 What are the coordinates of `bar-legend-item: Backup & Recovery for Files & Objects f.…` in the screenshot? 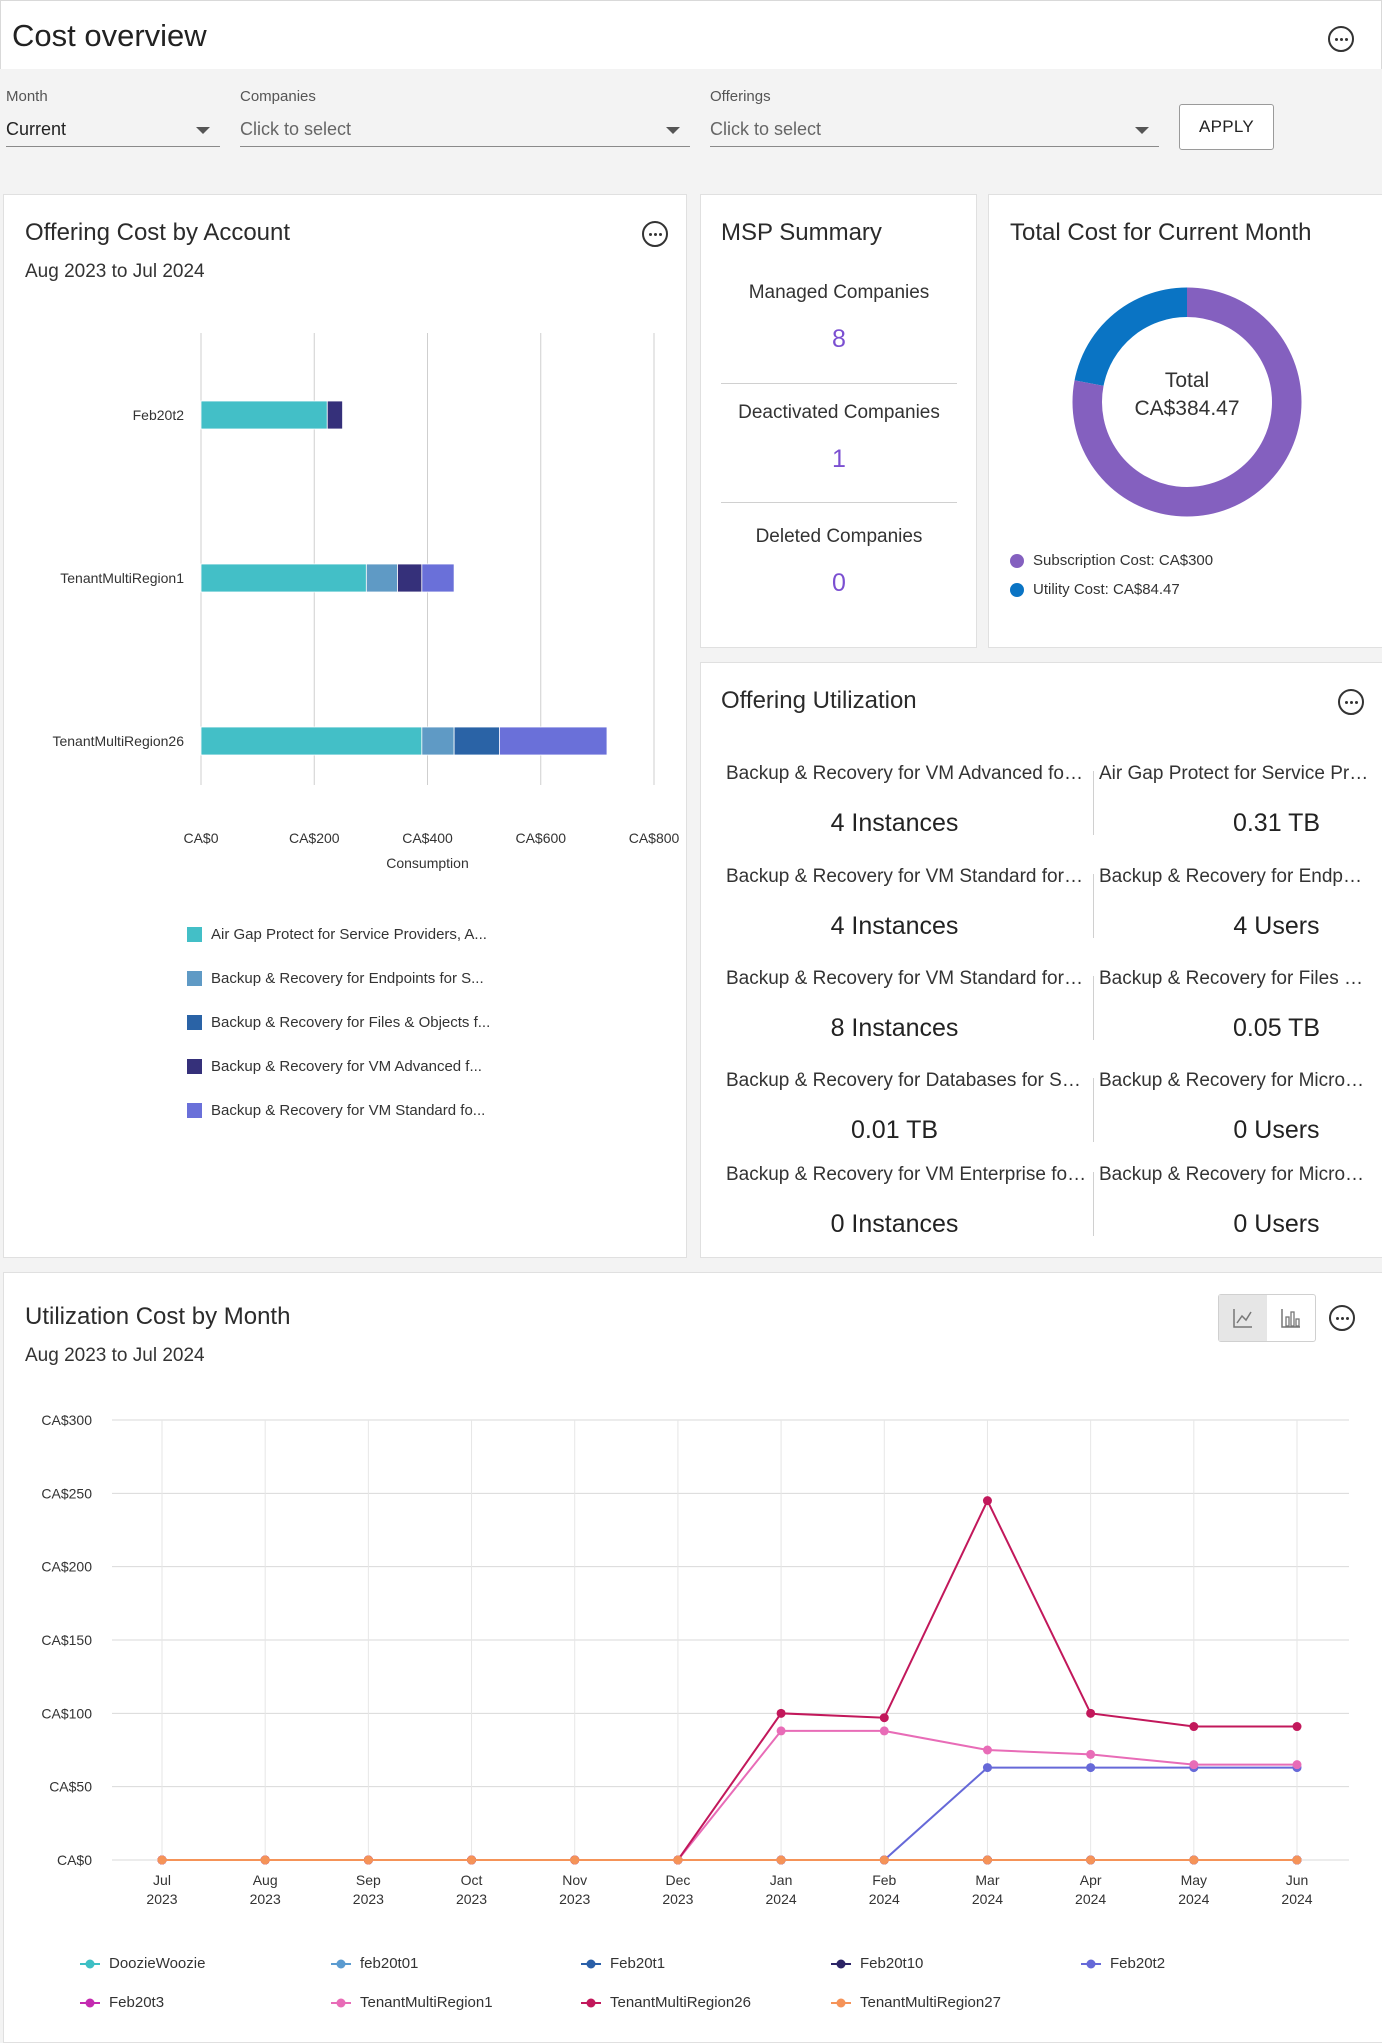 It's located at (338, 1022).